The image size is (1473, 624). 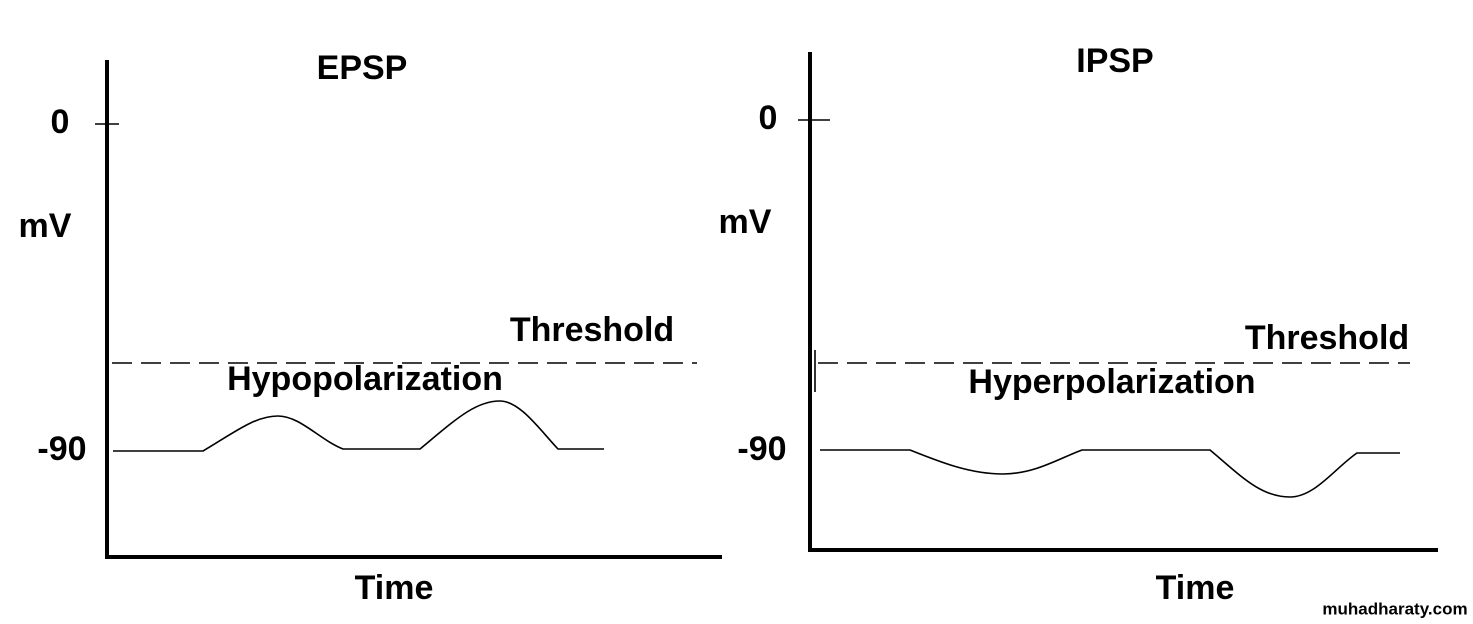 What do you see at coordinates (362, 68) in the screenshot?
I see `panel-title: EPSP` at bounding box center [362, 68].